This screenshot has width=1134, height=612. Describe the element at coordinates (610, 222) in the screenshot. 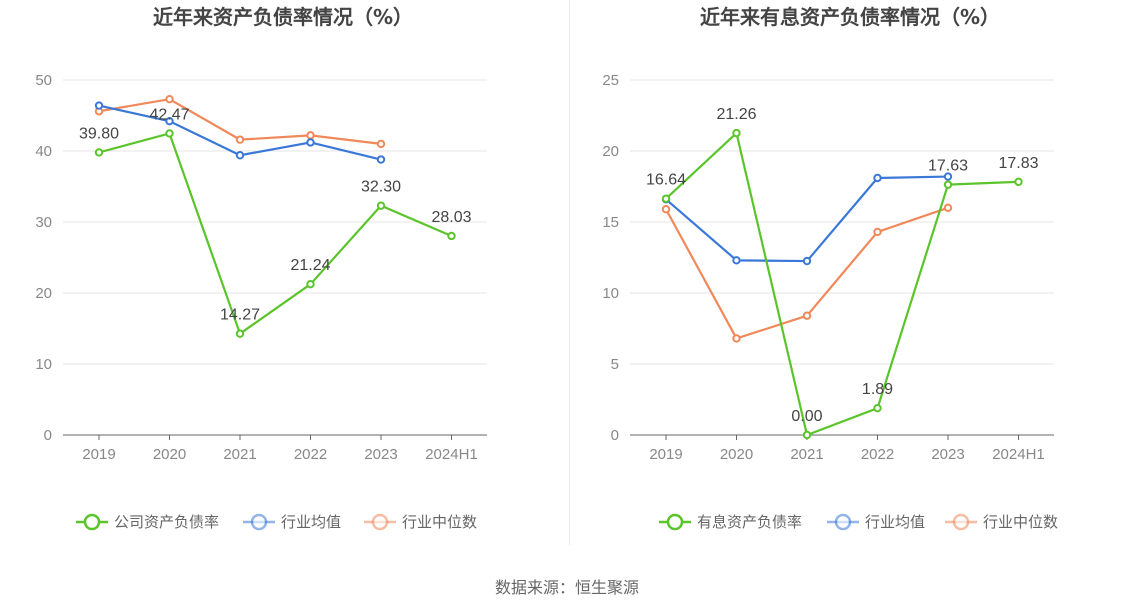

I see `y-tick-label: 15` at that location.